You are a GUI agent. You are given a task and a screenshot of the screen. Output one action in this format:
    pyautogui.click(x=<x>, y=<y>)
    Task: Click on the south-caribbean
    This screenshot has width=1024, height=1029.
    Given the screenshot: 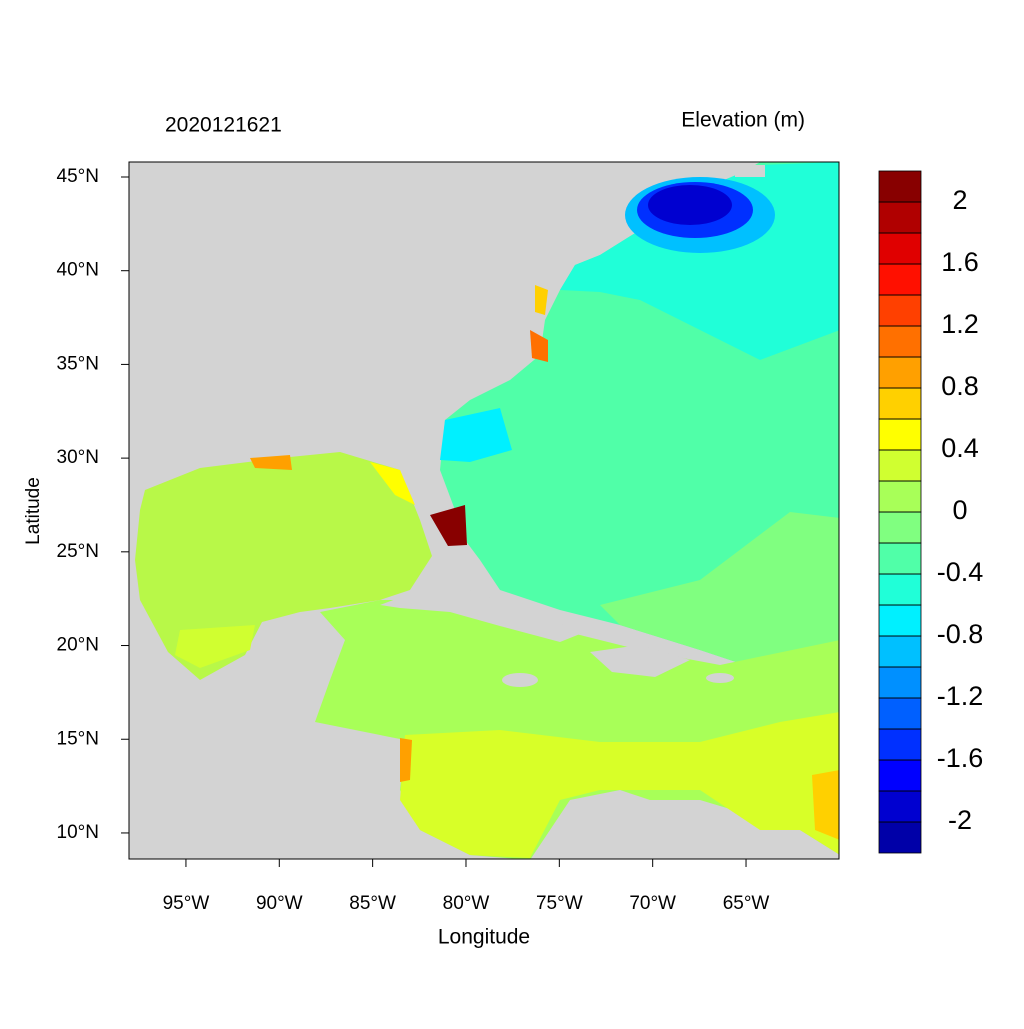 What is the action you would take?
    pyautogui.click(x=619, y=785)
    